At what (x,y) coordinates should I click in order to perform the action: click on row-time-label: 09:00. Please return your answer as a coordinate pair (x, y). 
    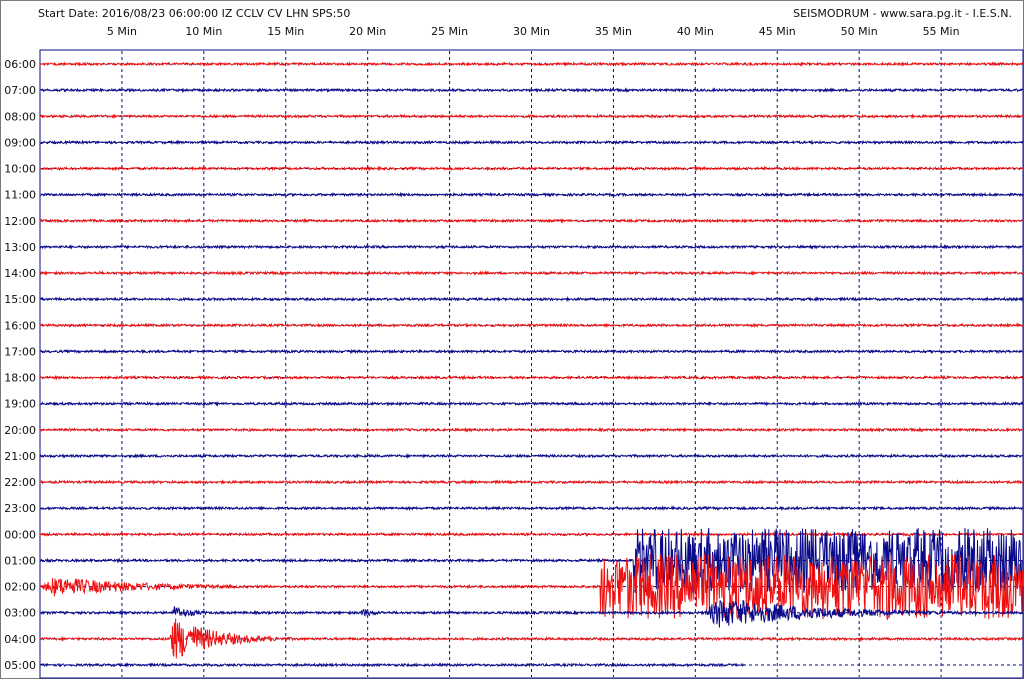
    Looking at the image, I should click on (20, 142).